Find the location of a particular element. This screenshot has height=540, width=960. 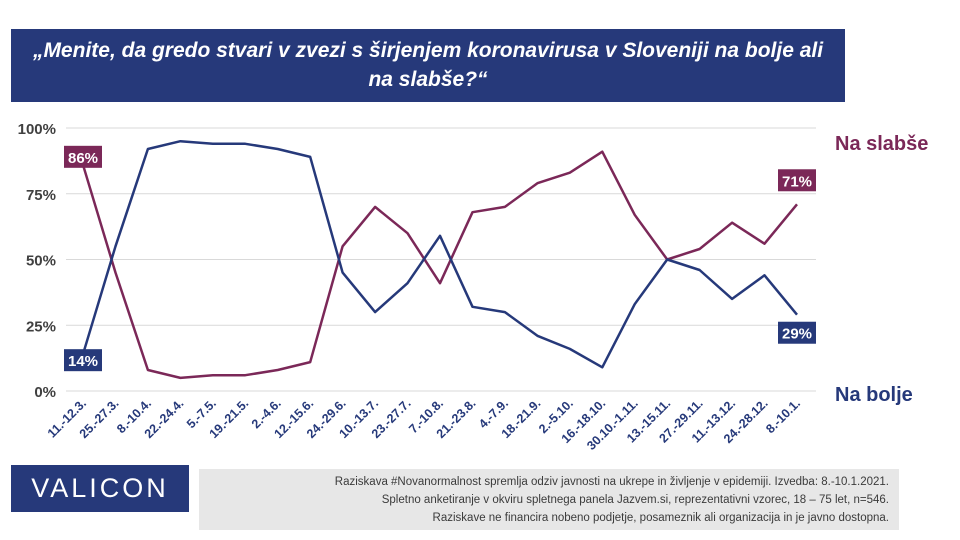

data-label-na-slabse-end-box is located at coordinates (797, 180).